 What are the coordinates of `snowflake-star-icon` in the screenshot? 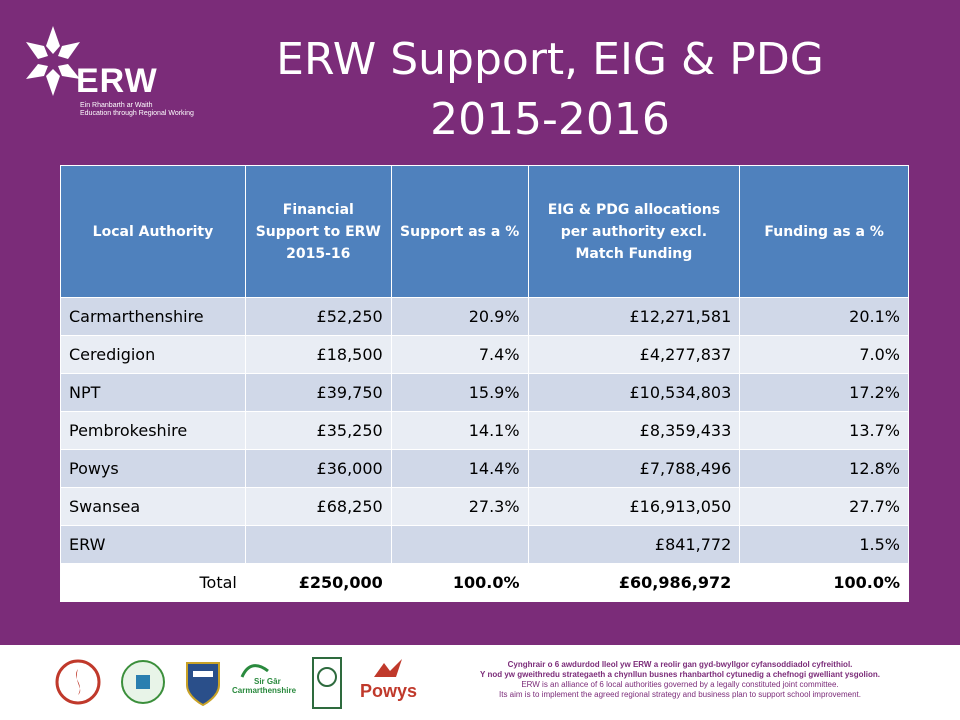 It's located at (53, 61).